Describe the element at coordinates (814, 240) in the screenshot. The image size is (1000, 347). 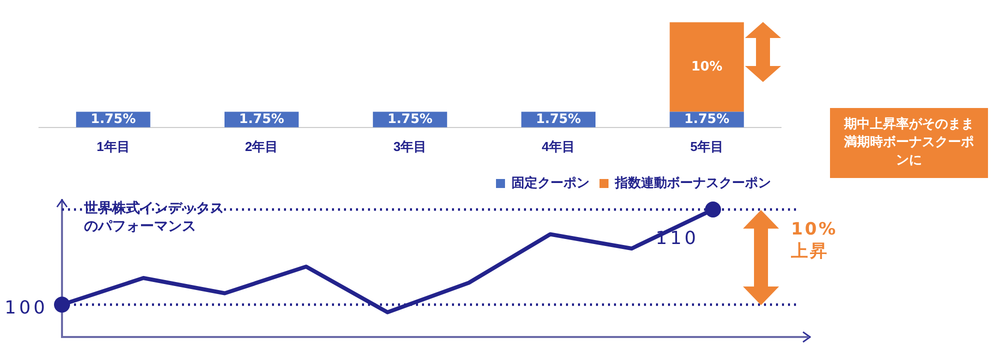
I see `annotation: 10%上昇` at that location.